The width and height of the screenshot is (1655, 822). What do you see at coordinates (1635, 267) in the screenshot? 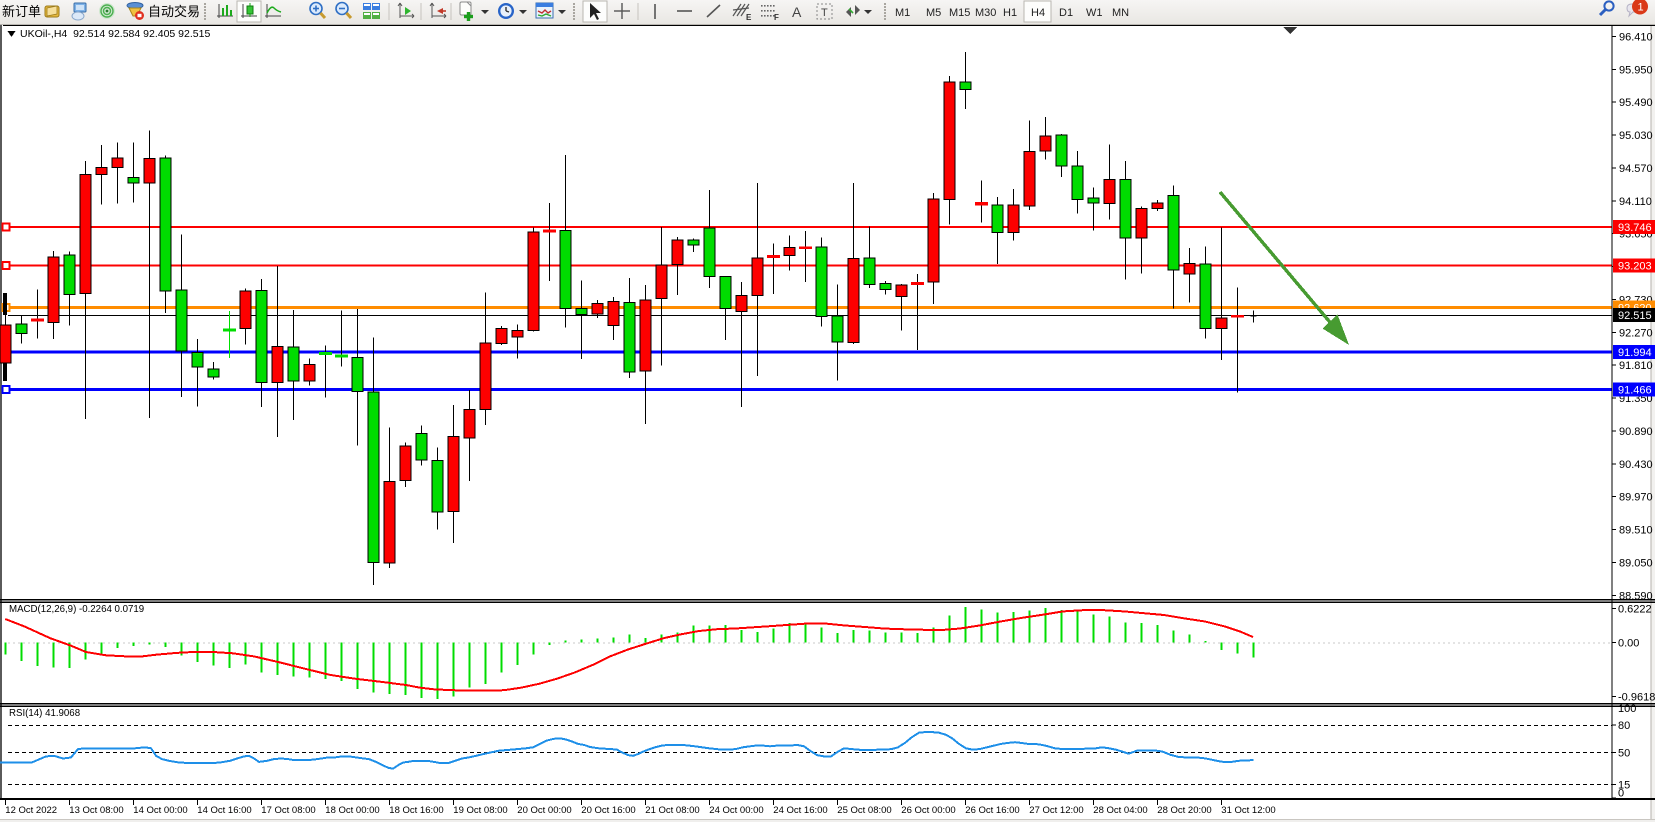
I see `svg-text: 93.203` at bounding box center [1635, 267].